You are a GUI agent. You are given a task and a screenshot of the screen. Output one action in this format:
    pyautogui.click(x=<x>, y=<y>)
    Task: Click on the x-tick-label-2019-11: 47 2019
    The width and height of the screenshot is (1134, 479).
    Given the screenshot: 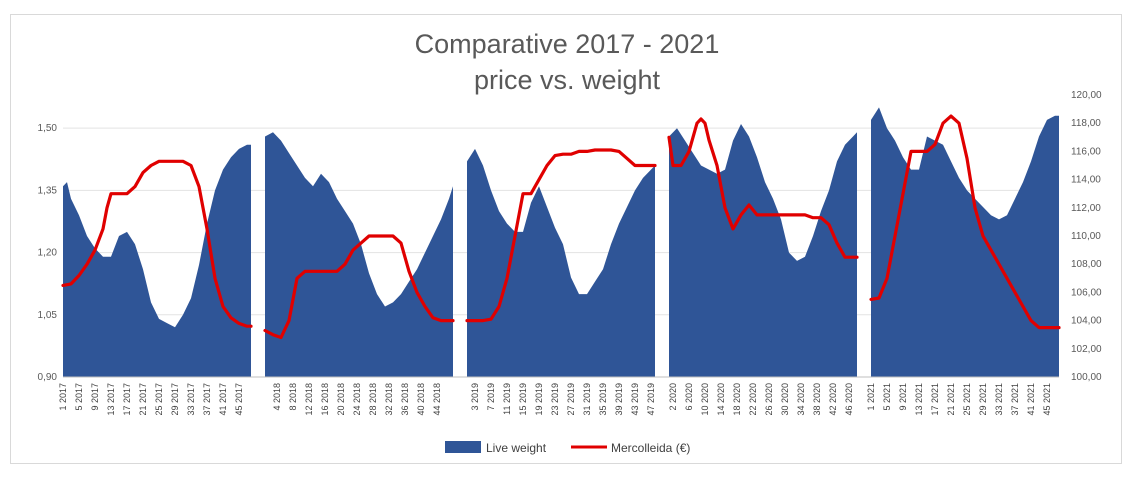 What is the action you would take?
    pyautogui.click(x=651, y=399)
    